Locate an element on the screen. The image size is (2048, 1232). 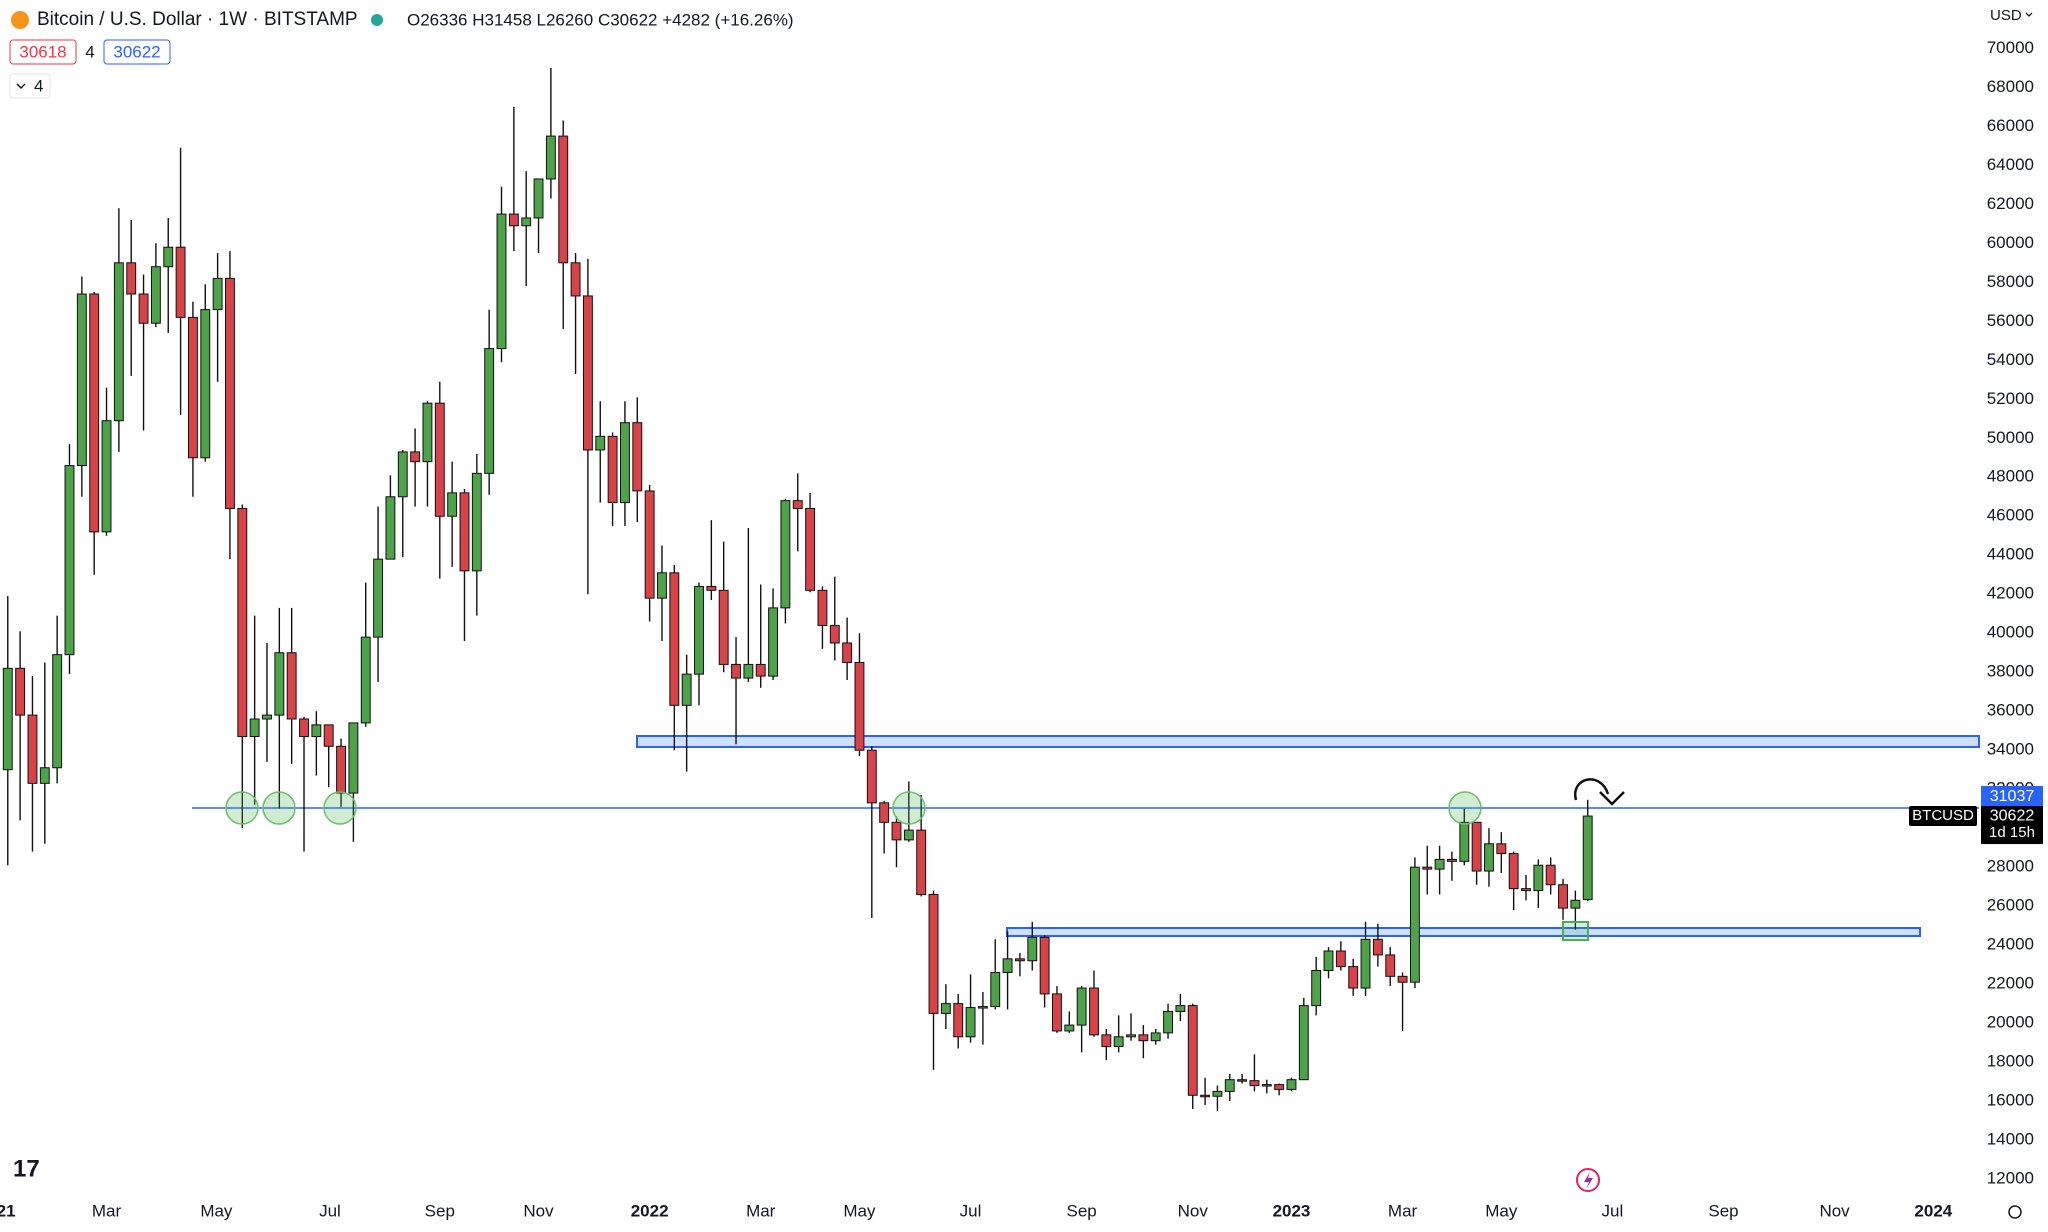
y-tick-label: 36000 is located at coordinates (2010, 710).